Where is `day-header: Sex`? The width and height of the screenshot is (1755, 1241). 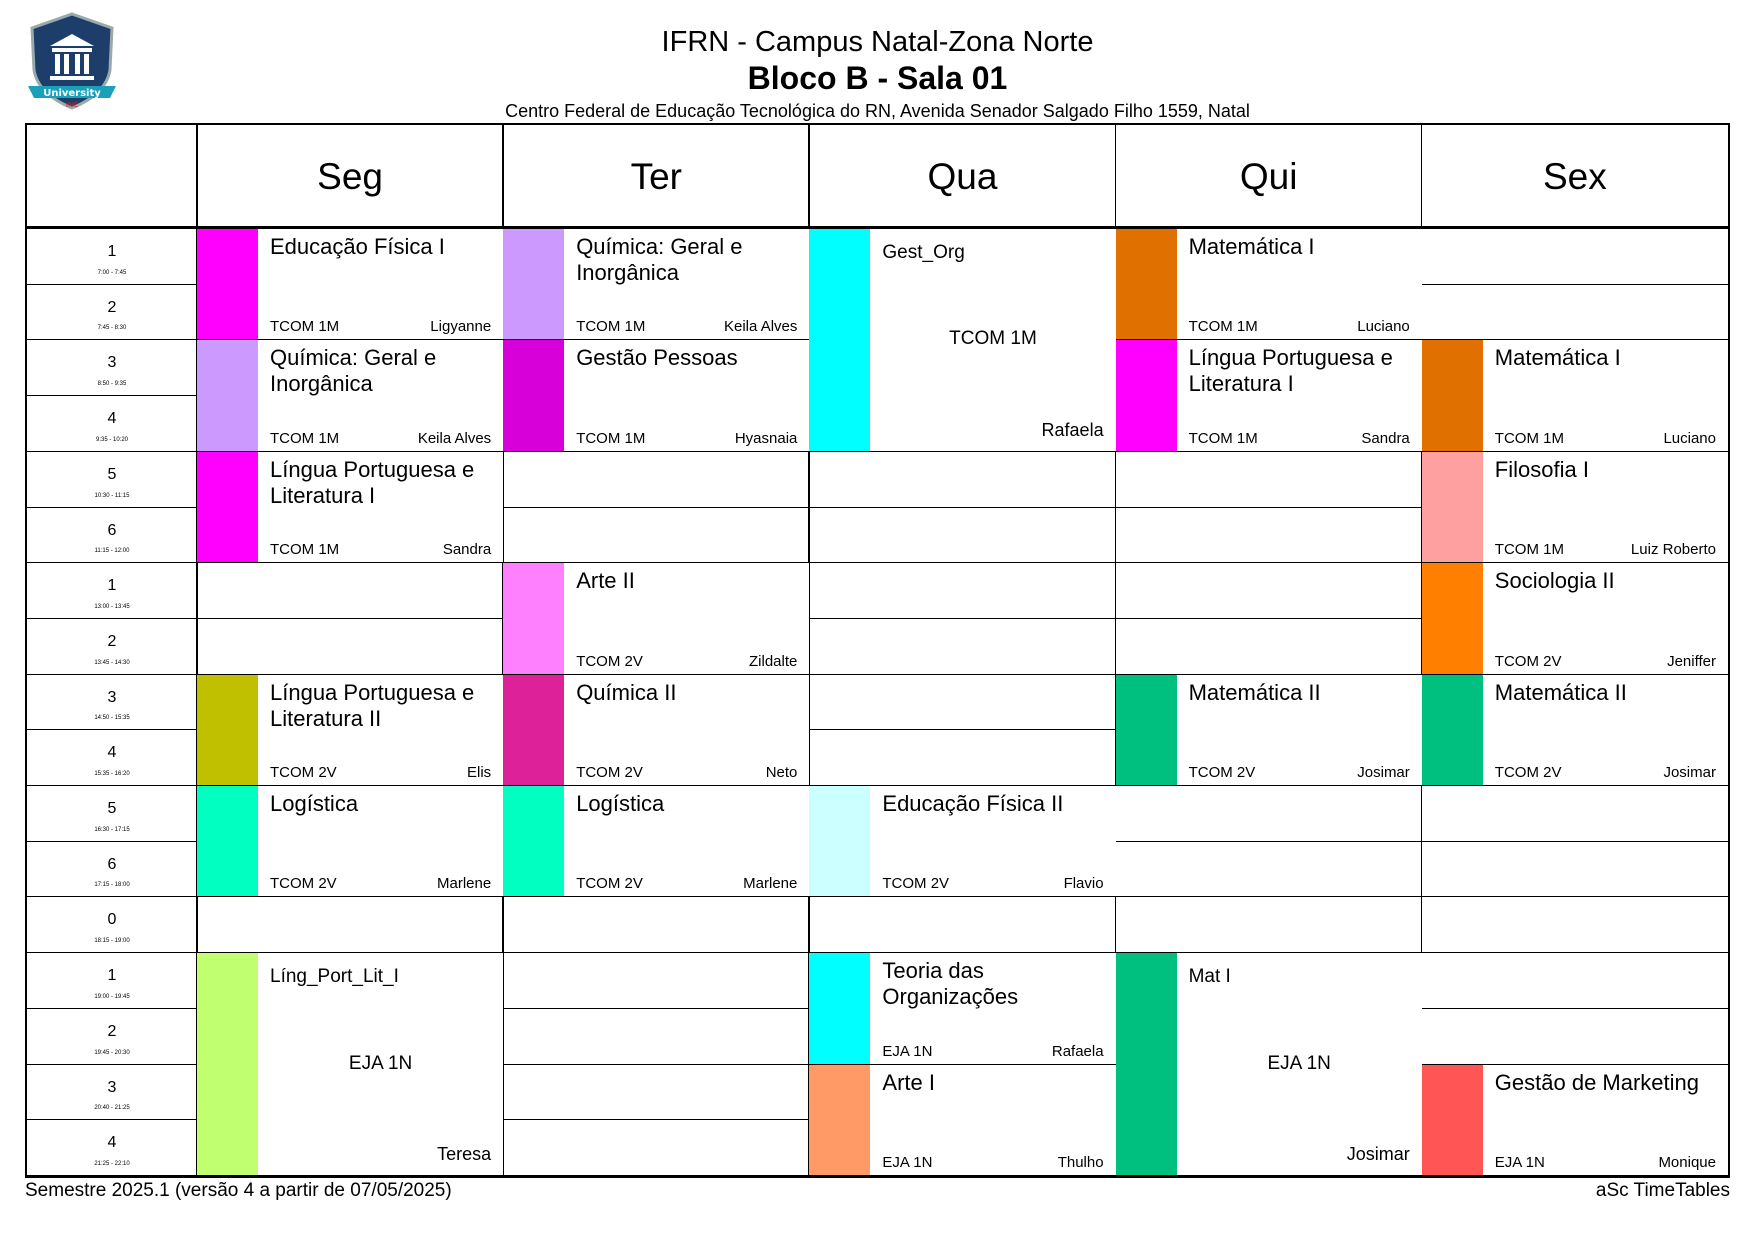
day-header: Sex is located at coordinates (1575, 176).